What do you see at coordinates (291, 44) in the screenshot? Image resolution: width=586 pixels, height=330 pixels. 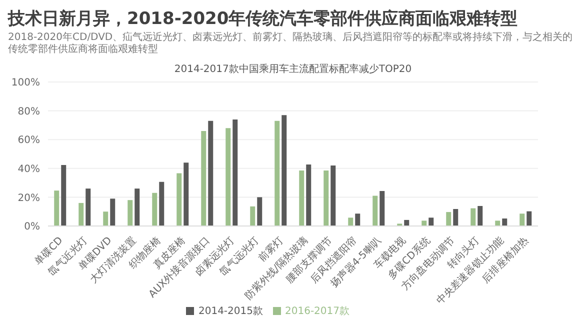 I see `chart-subtitle: 2018-2020年CD/DVD、疝气远近光灯、卤素远光灯、前雾灯、隔热玻璃、后风挡遮阳帘等的标配率或将持续下滑，与之相关的传统零部件供应商将面临艰难转型` at bounding box center [291, 44].